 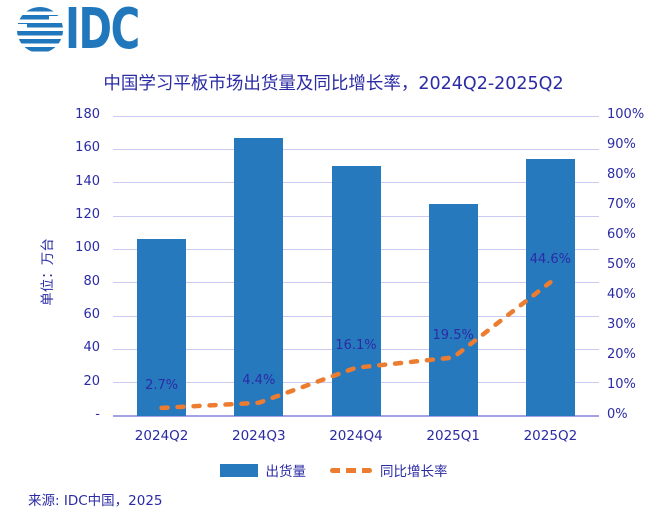 What do you see at coordinates (286, 472) in the screenshot?
I see `legend-bar-label: 出货量` at bounding box center [286, 472].